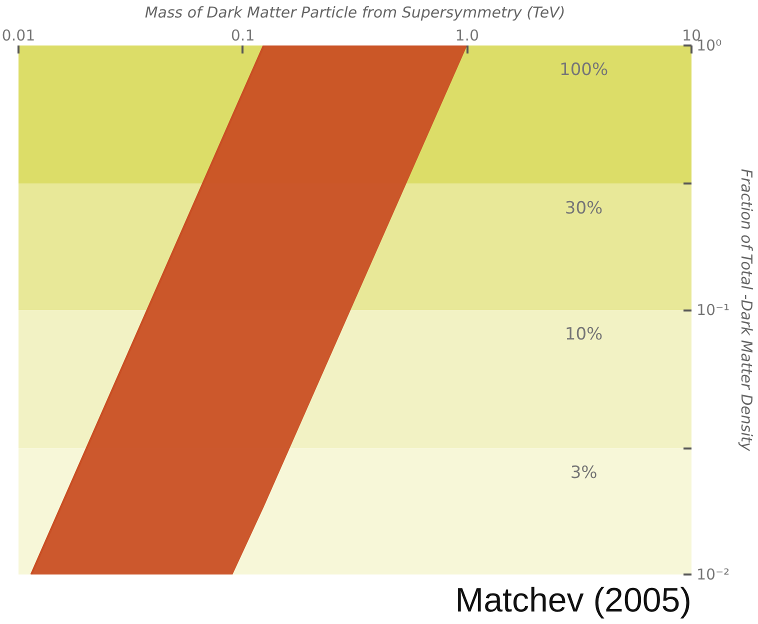 This screenshot has height=624, width=758. I want to click on x-tick-label: 1.0, so click(467, 35).